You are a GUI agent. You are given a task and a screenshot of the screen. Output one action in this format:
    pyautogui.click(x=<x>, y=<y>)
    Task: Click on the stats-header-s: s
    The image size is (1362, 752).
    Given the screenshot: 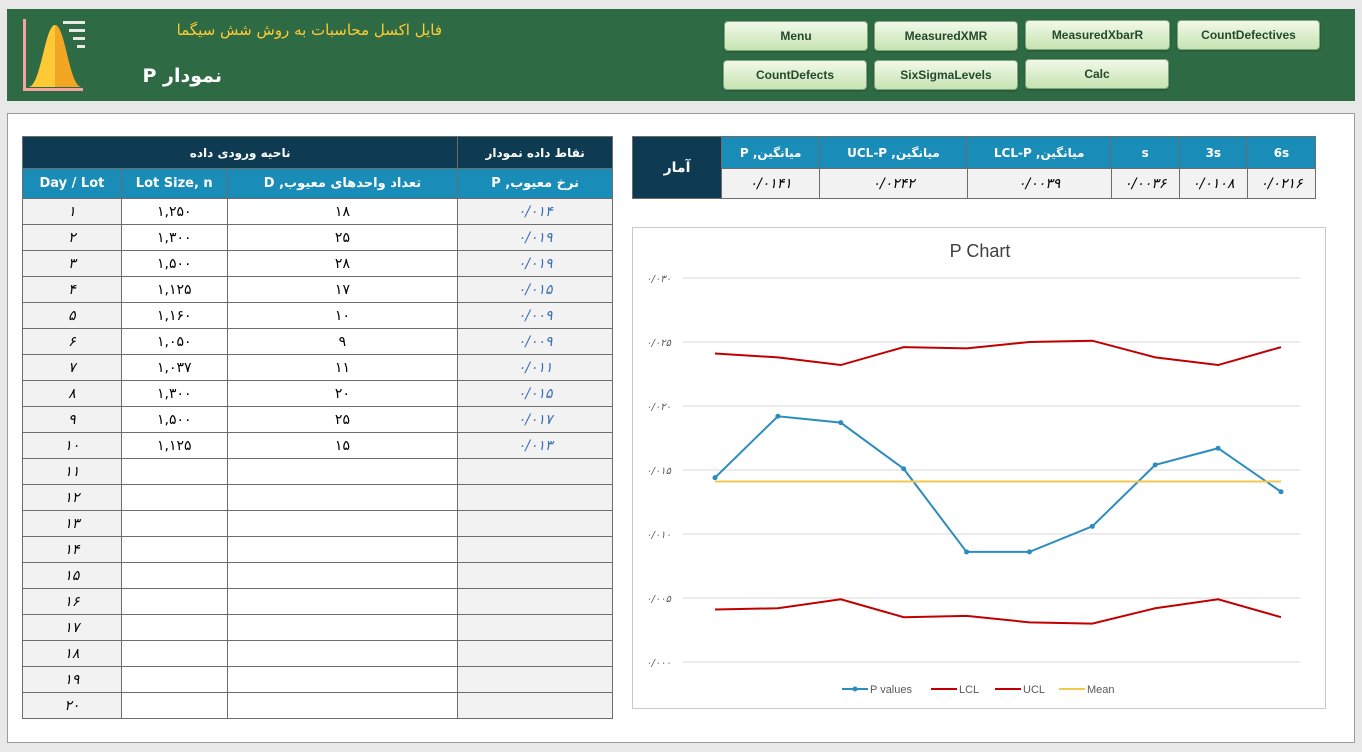 What is the action you would take?
    pyautogui.click(x=1145, y=152)
    